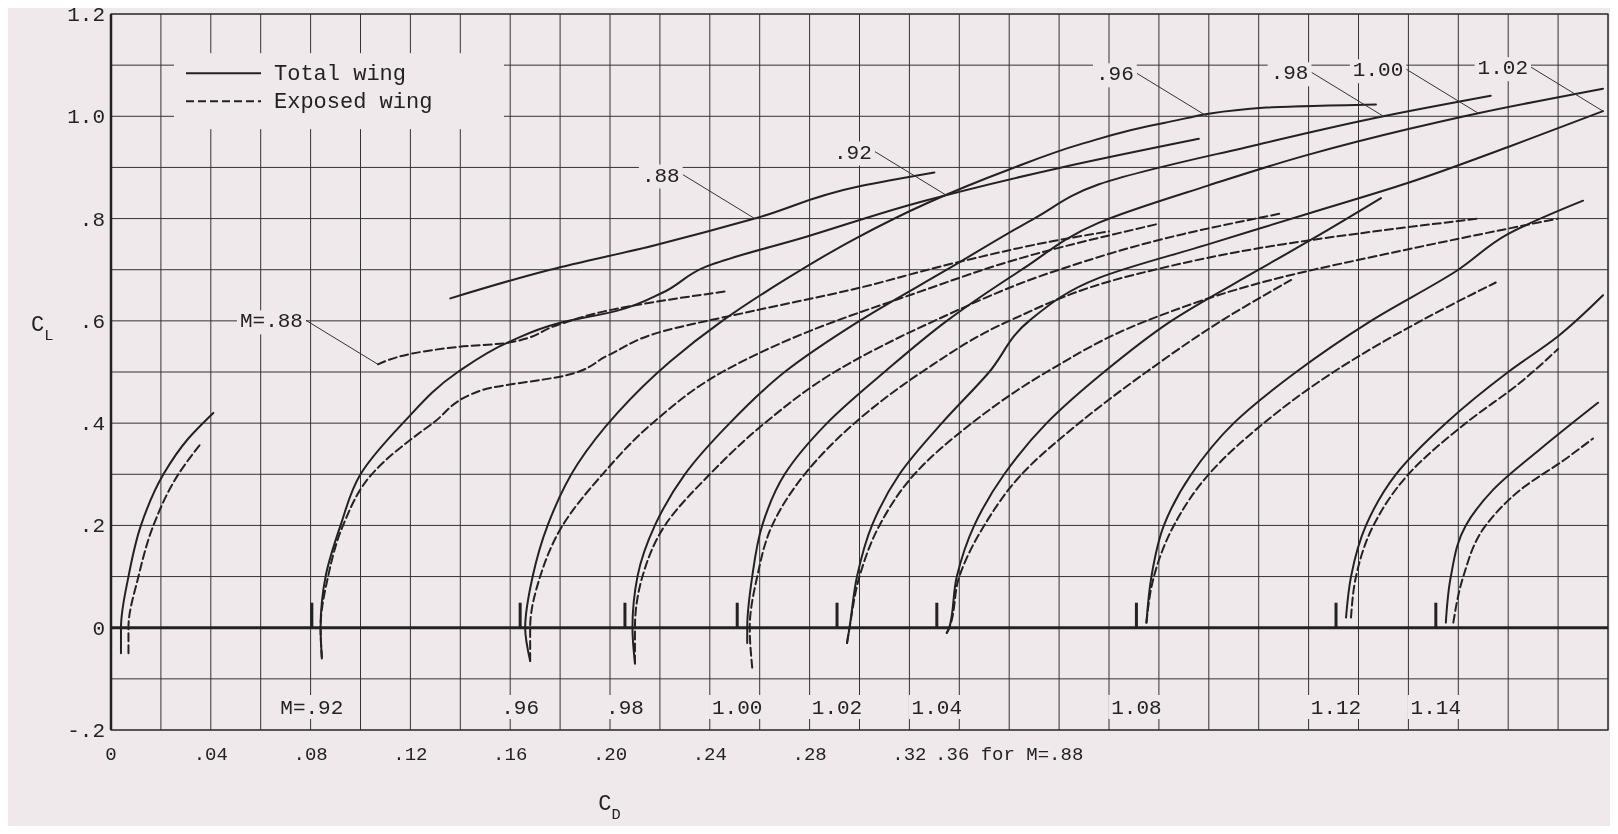 This screenshot has height=834, width=1618. I want to click on legend-label: Total wing, so click(340, 75).